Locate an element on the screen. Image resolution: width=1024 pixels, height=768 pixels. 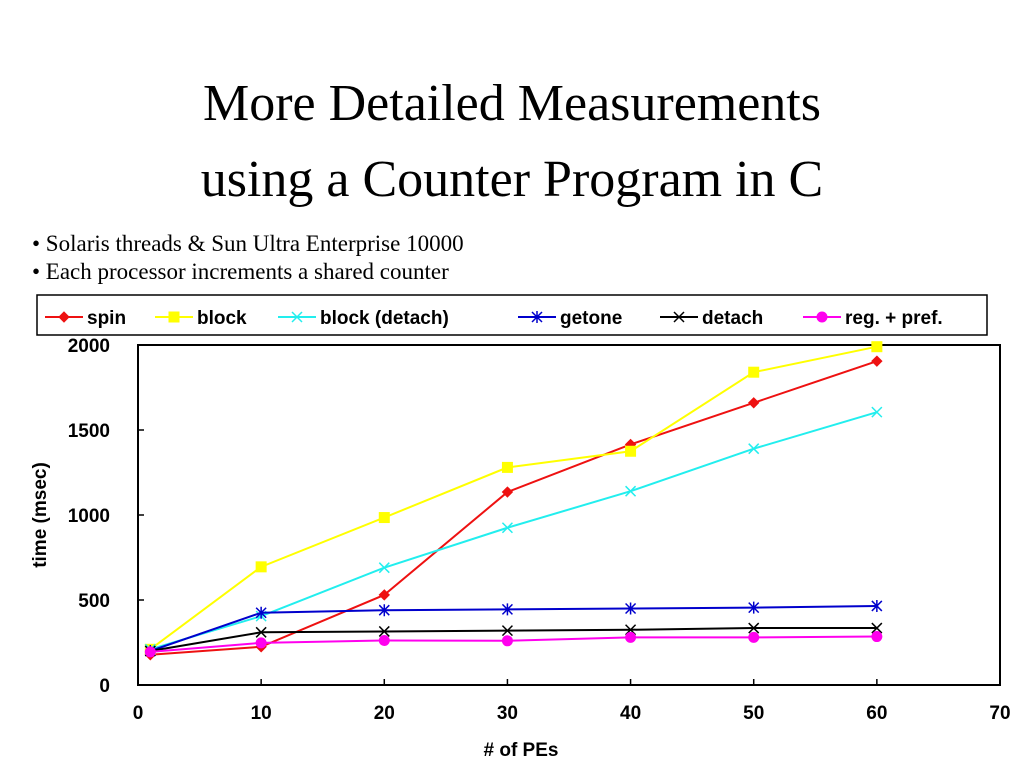
legend-label: reg. + pref. is located at coordinates (894, 318).